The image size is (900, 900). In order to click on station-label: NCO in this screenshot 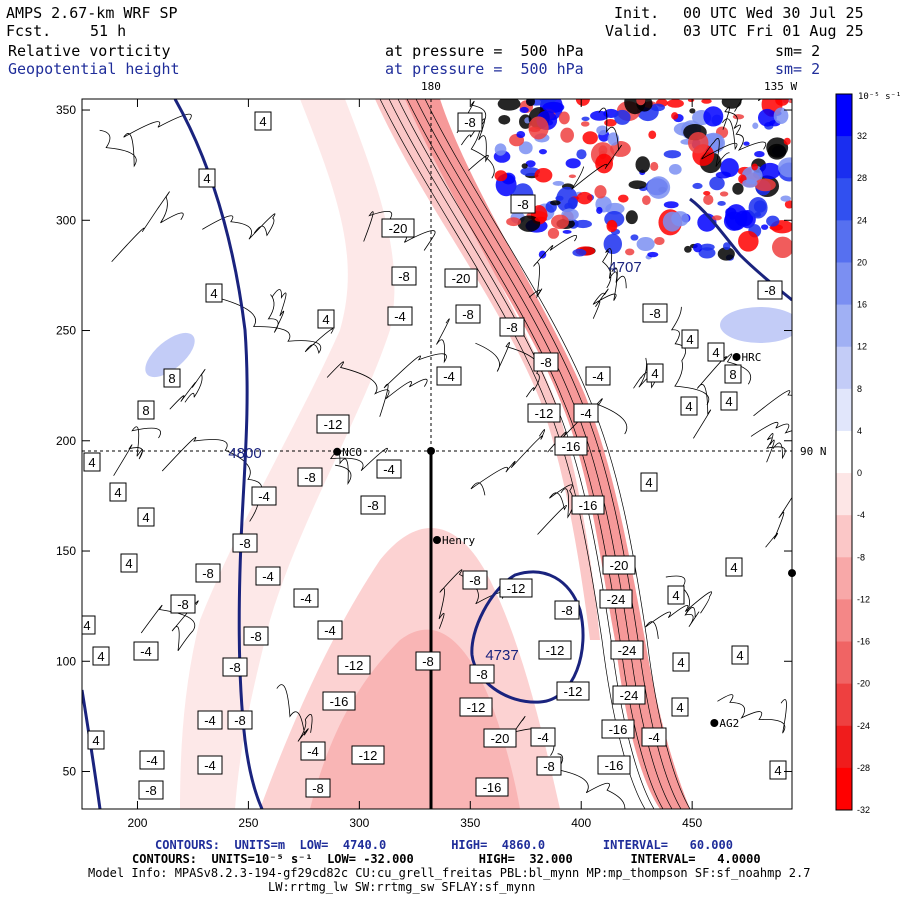, I will do `click(352, 452)`.